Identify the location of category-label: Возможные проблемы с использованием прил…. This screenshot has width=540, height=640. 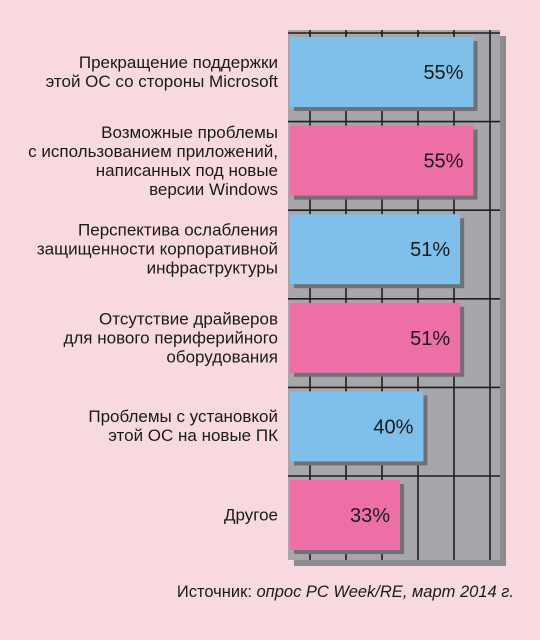
(153, 160).